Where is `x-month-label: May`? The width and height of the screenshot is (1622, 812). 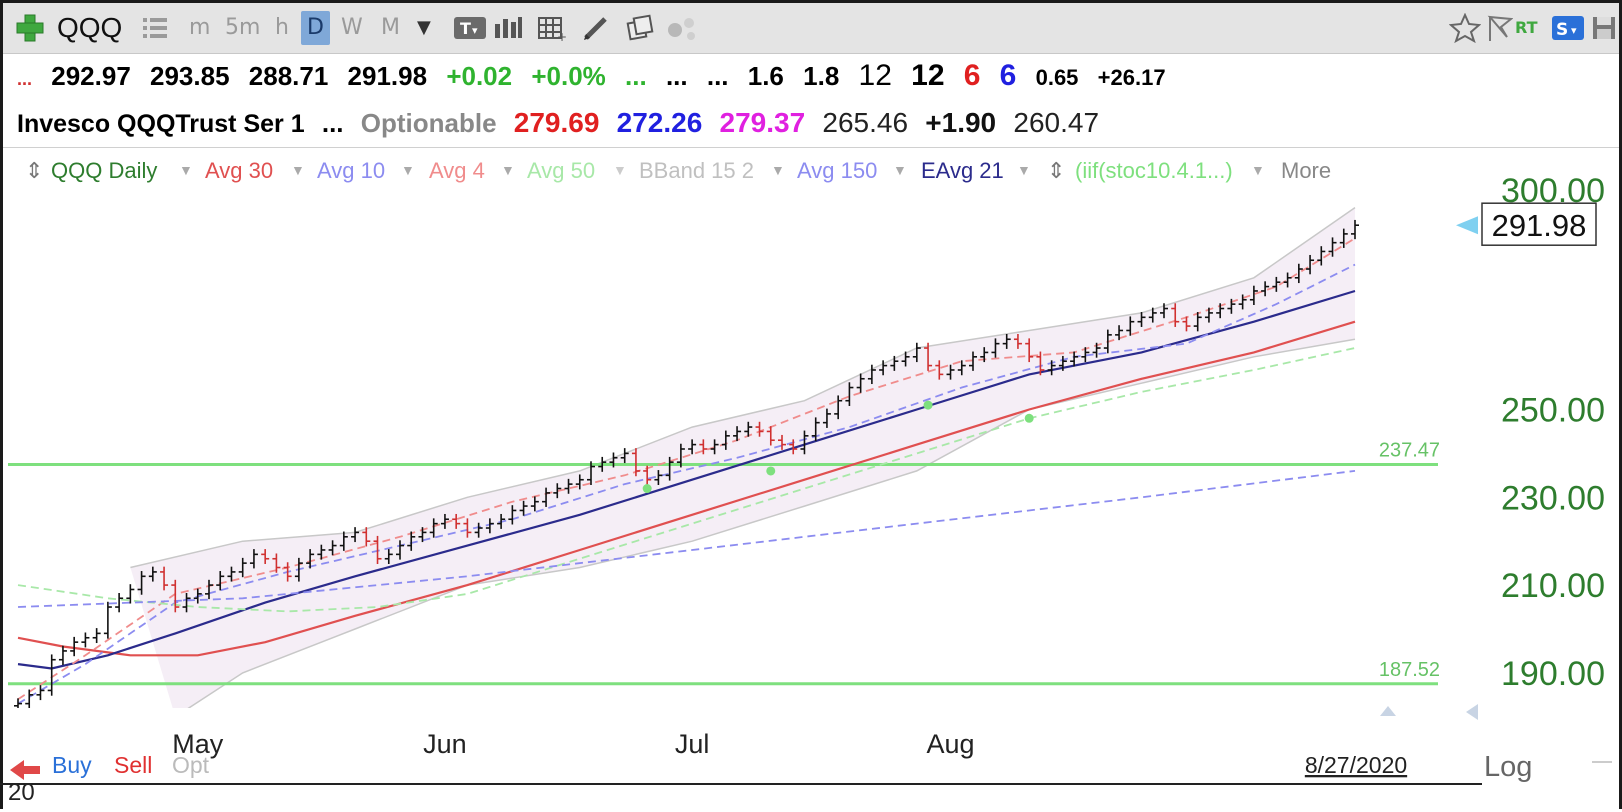
x-month-label: May is located at coordinates (198, 744).